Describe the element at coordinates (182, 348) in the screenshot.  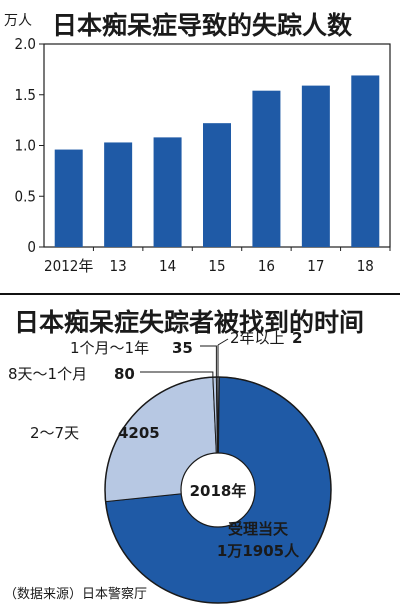
I see `slice-value: 35` at that location.